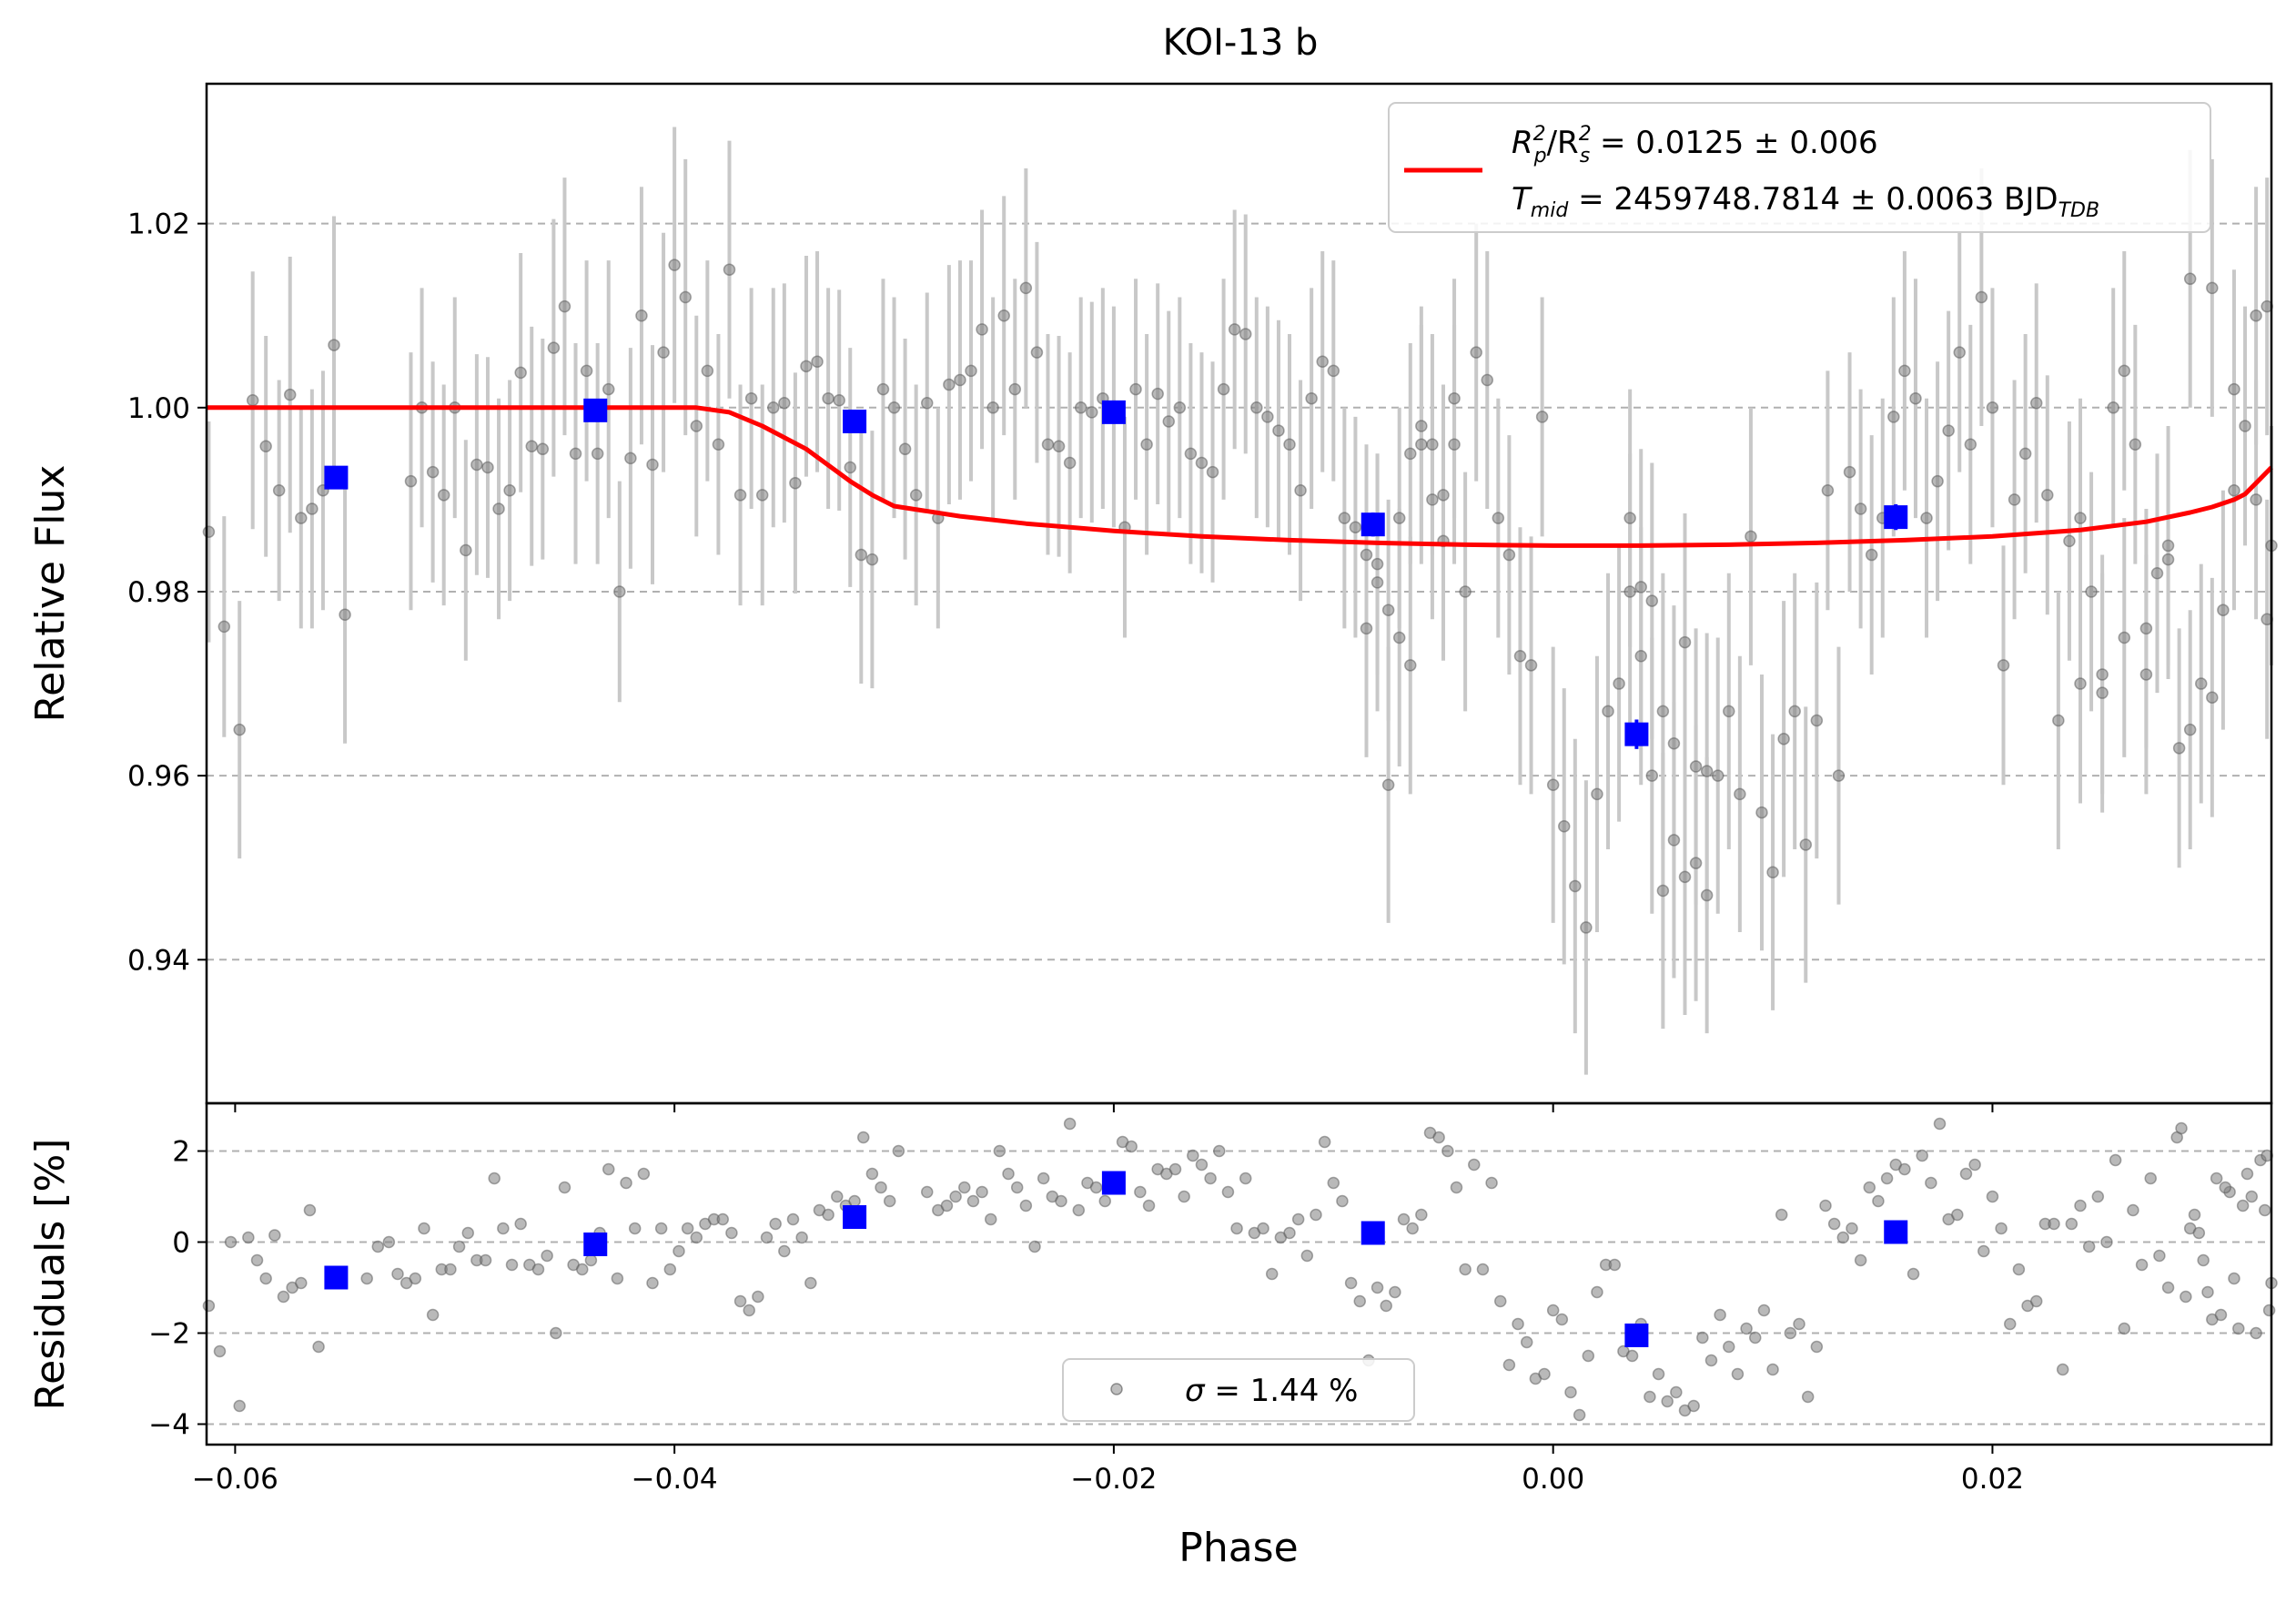  I want to click on legend-depth-label: R2 p/R2 s = 0.0125 ± 0.006, so click(1695, 145).